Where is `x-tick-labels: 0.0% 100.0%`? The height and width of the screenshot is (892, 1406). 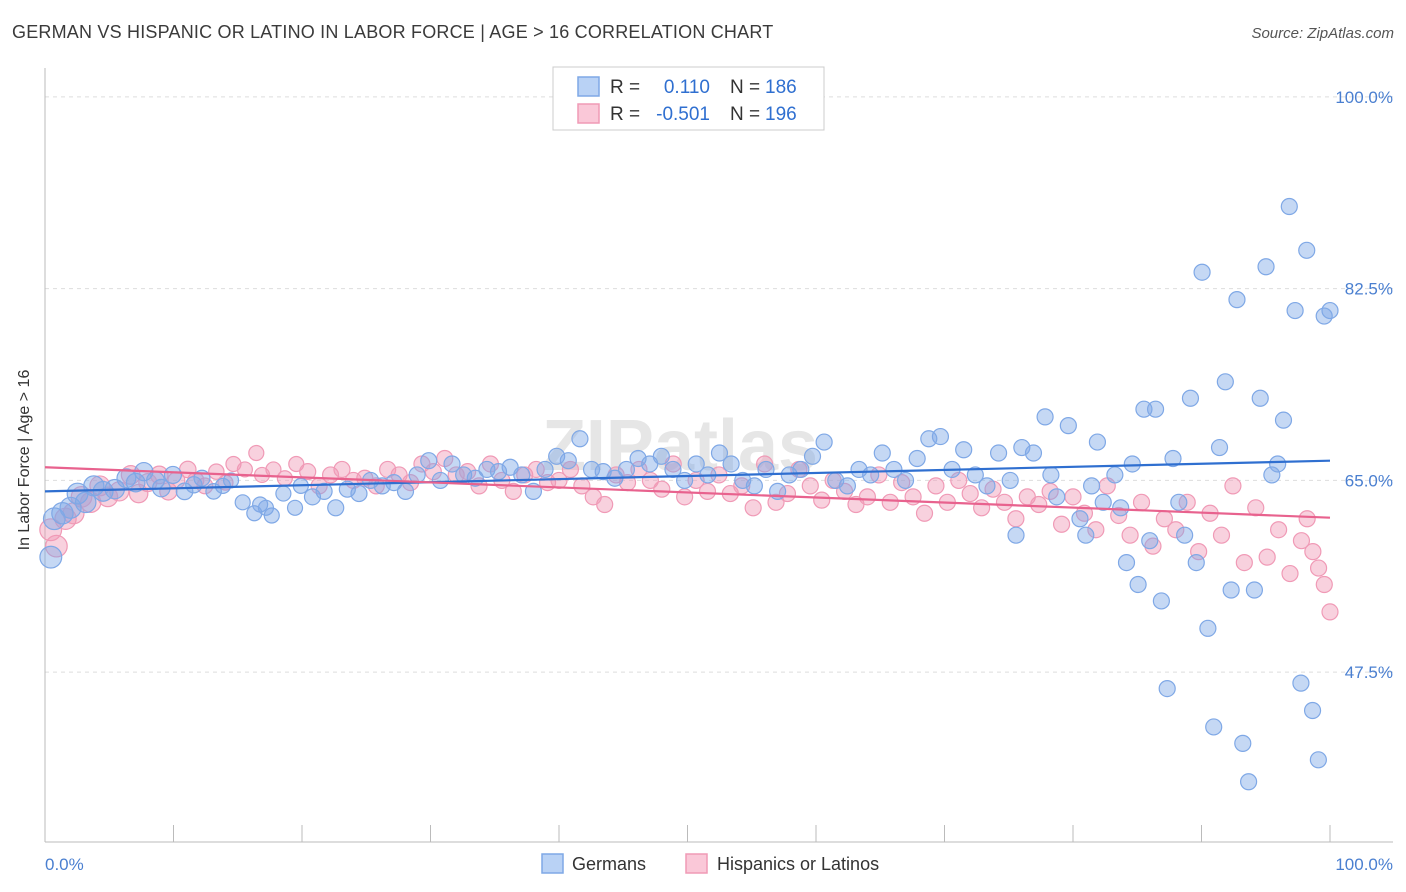
x-tick-labels: 0.0% 100.0% is located at coordinates (719, 864).